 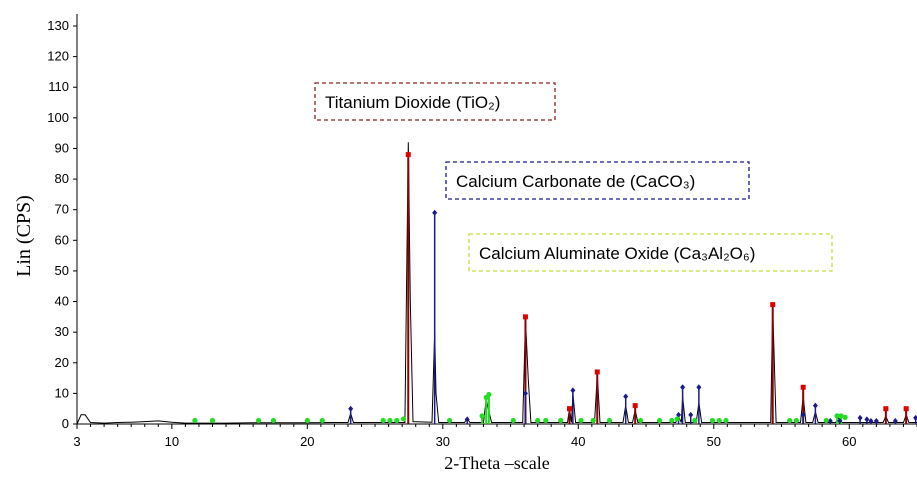 What do you see at coordinates (714, 441) in the screenshot?
I see `x-tick-label: 50` at bounding box center [714, 441].